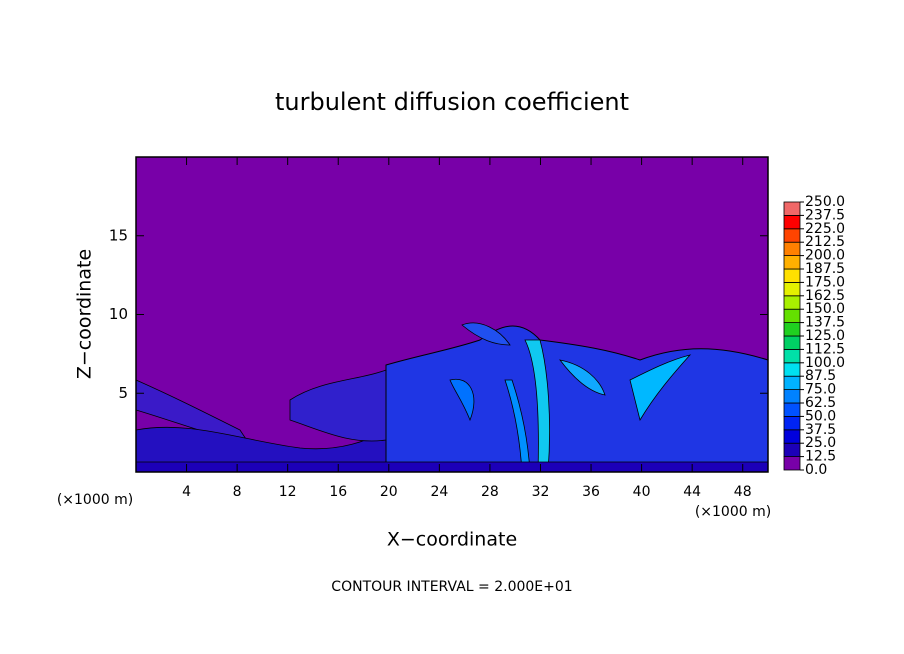 The width and height of the screenshot is (904, 654). I want to click on colorbar-label: 150.0, so click(825, 309).